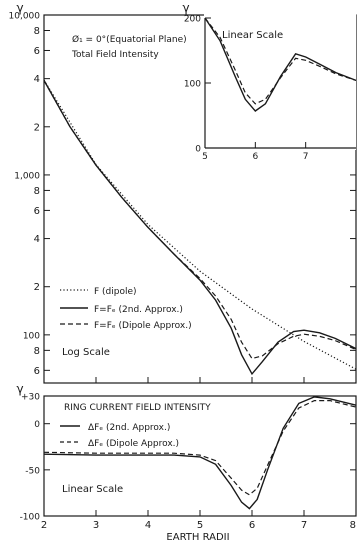 The image size is (358, 542). Describe the element at coordinates (37, 425) in the screenshot. I see `bottom-y-tick-label: 0` at that location.